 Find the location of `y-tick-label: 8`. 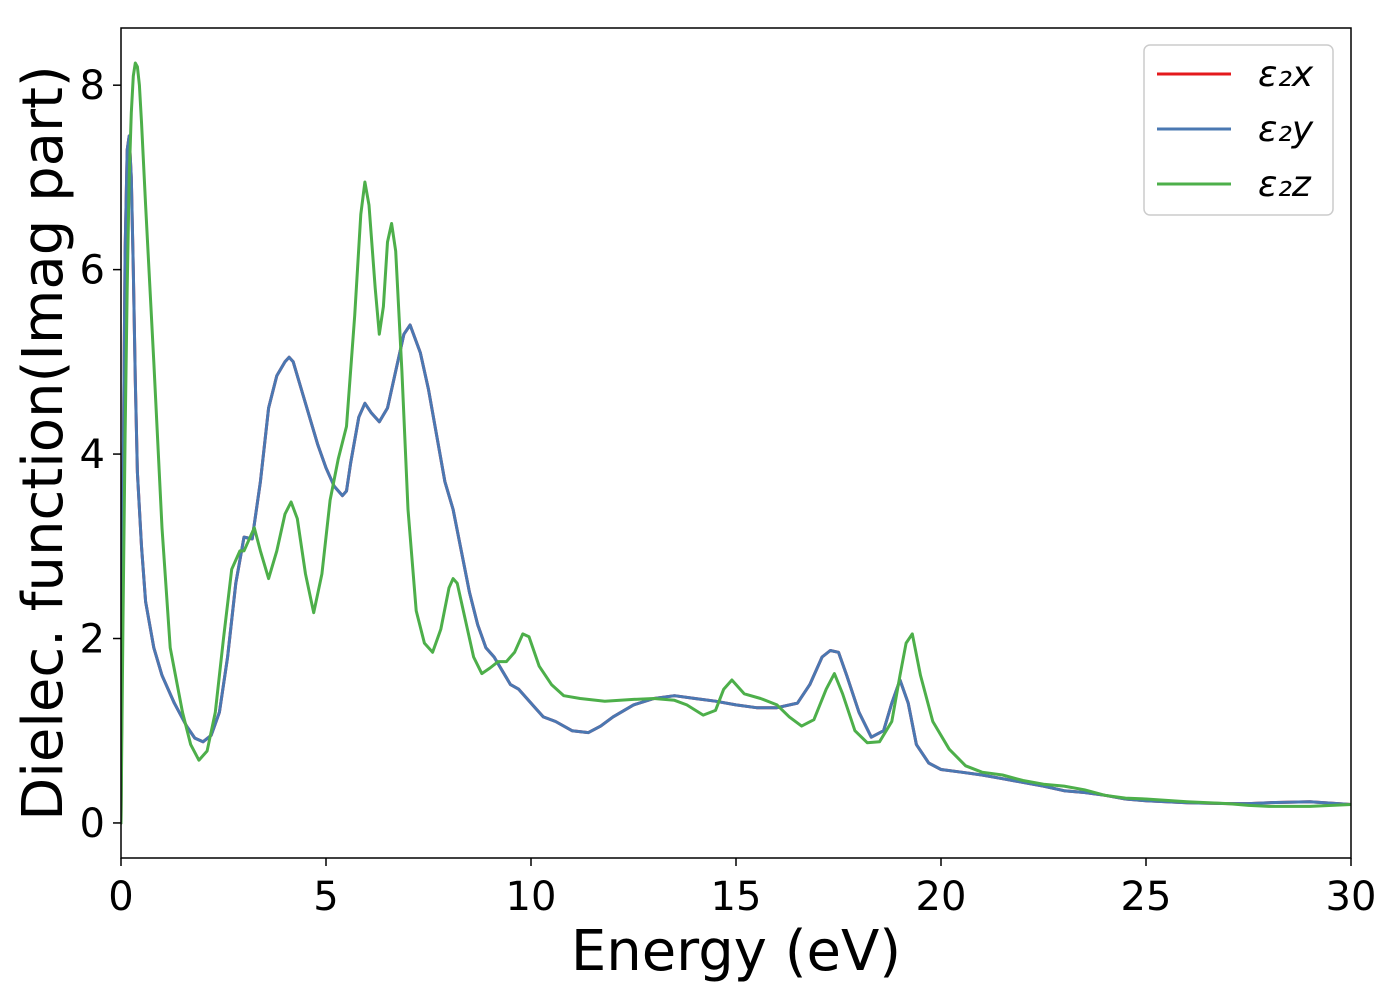

y-tick-label: 8 is located at coordinates (92, 86).